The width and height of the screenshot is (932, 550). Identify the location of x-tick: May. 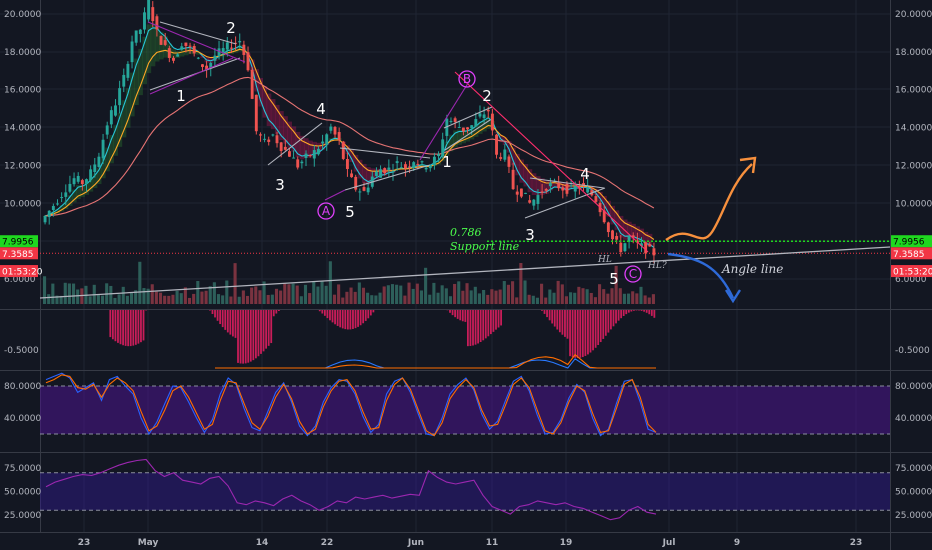
(148, 543).